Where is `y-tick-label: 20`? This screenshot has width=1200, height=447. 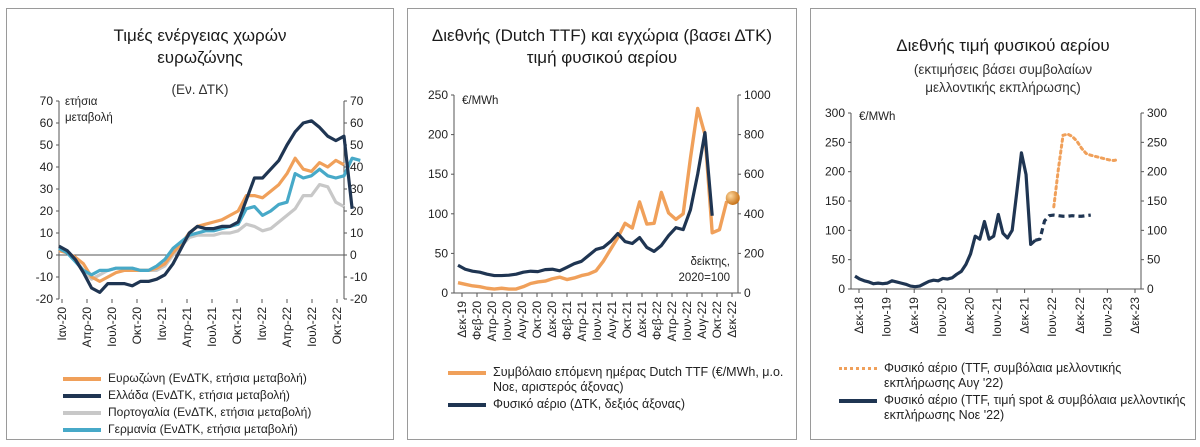 y-tick-label: 20 is located at coordinates (47, 211).